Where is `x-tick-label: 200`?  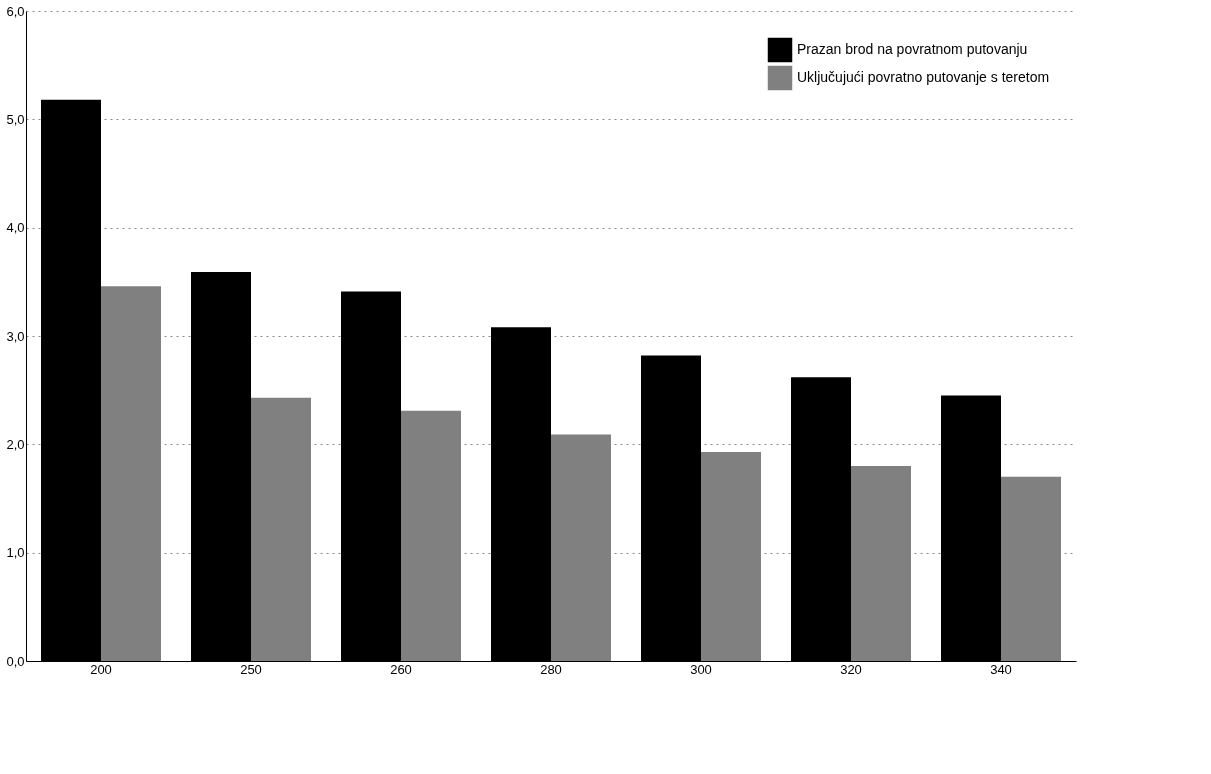 x-tick-label: 200 is located at coordinates (101, 669).